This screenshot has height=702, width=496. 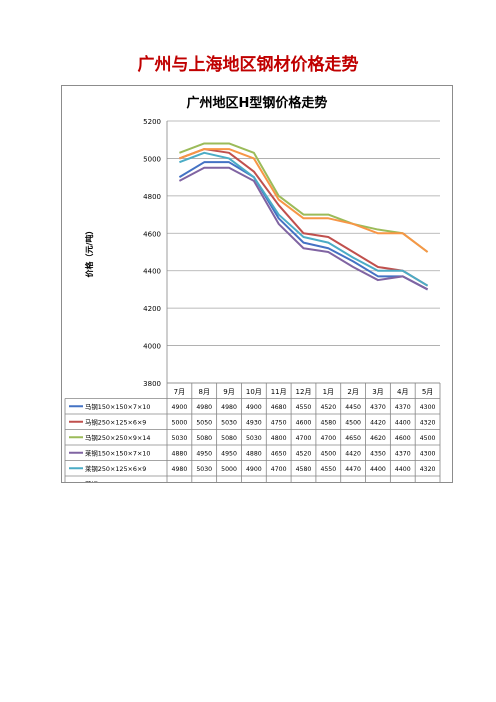 I want to click on y-tick-label: 4400, so click(x=152, y=272).